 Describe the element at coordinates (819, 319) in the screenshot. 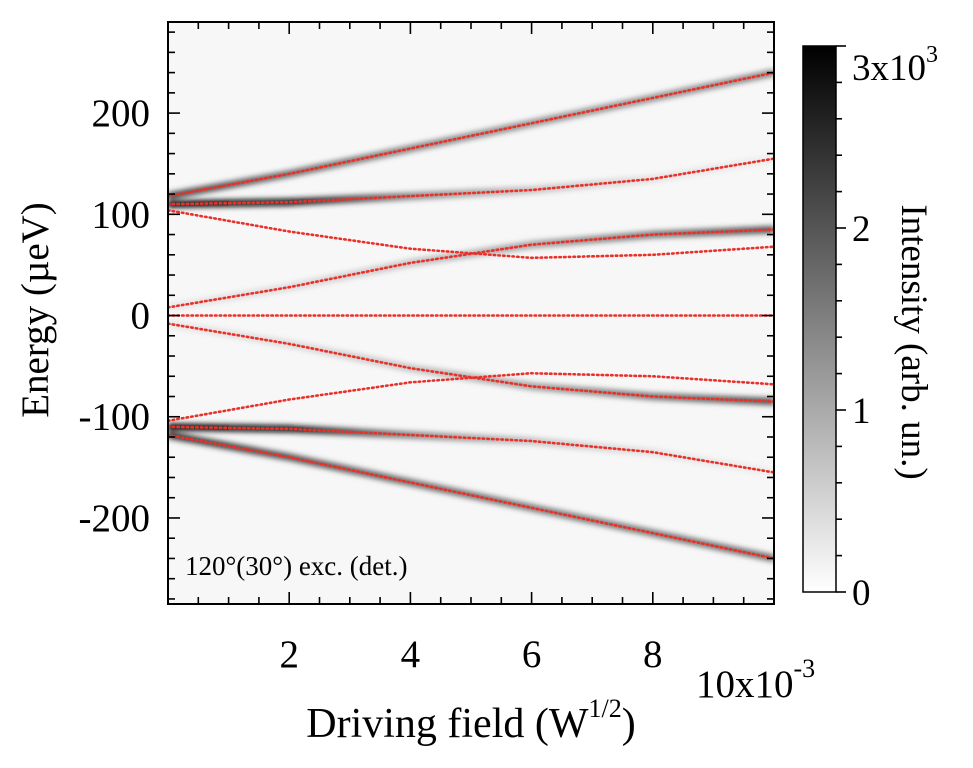

I see `colorbar-gradient` at that location.